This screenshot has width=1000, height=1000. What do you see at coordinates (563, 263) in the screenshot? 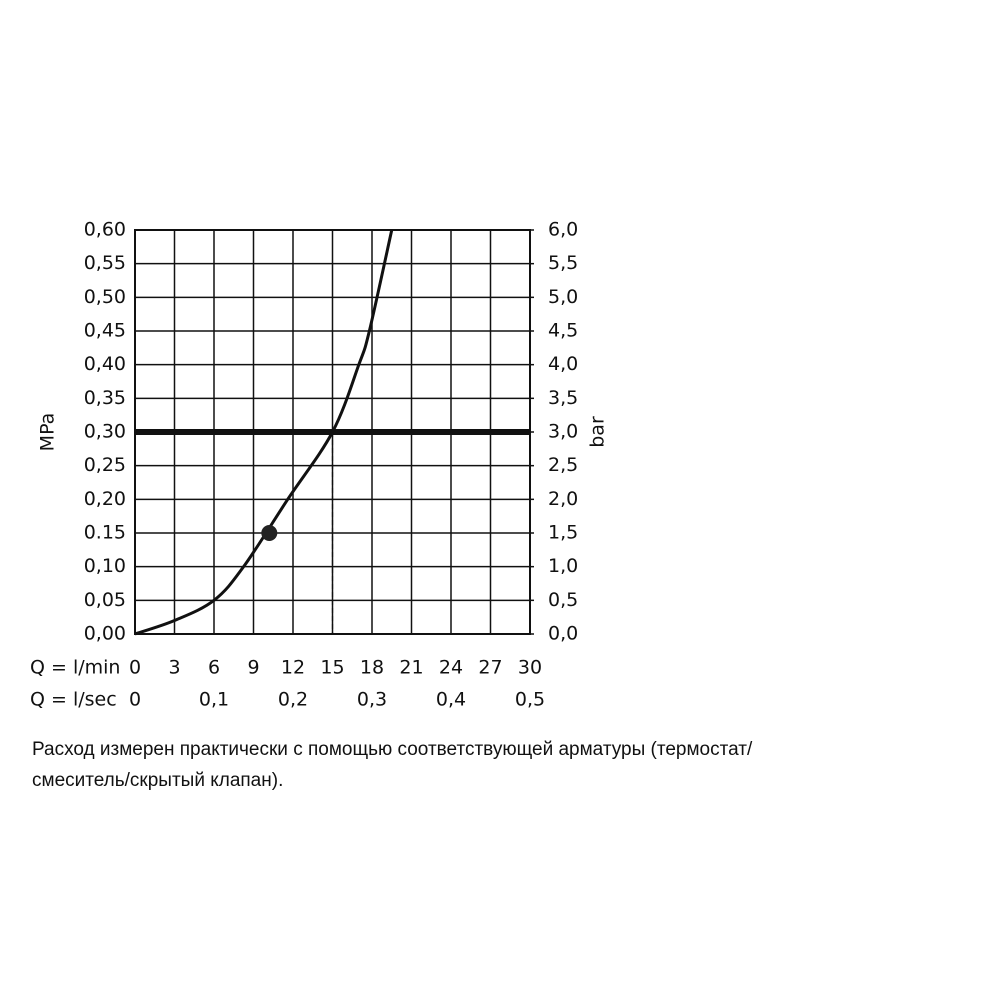
I see `y2-tick-label: 5,5` at bounding box center [563, 263].